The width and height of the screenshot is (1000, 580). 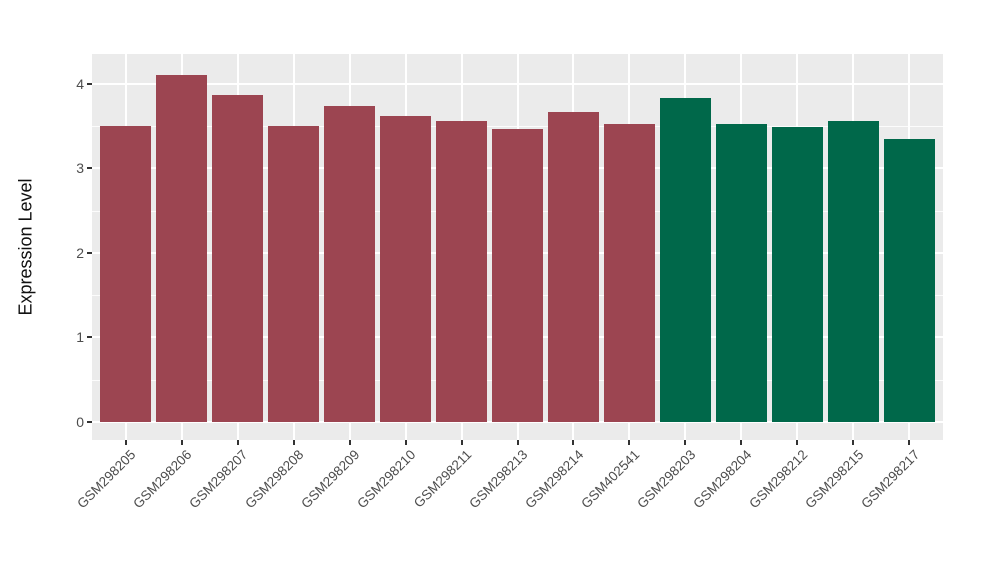 What do you see at coordinates (80, 83) in the screenshot?
I see `y-tick-label-4: 4` at bounding box center [80, 83].